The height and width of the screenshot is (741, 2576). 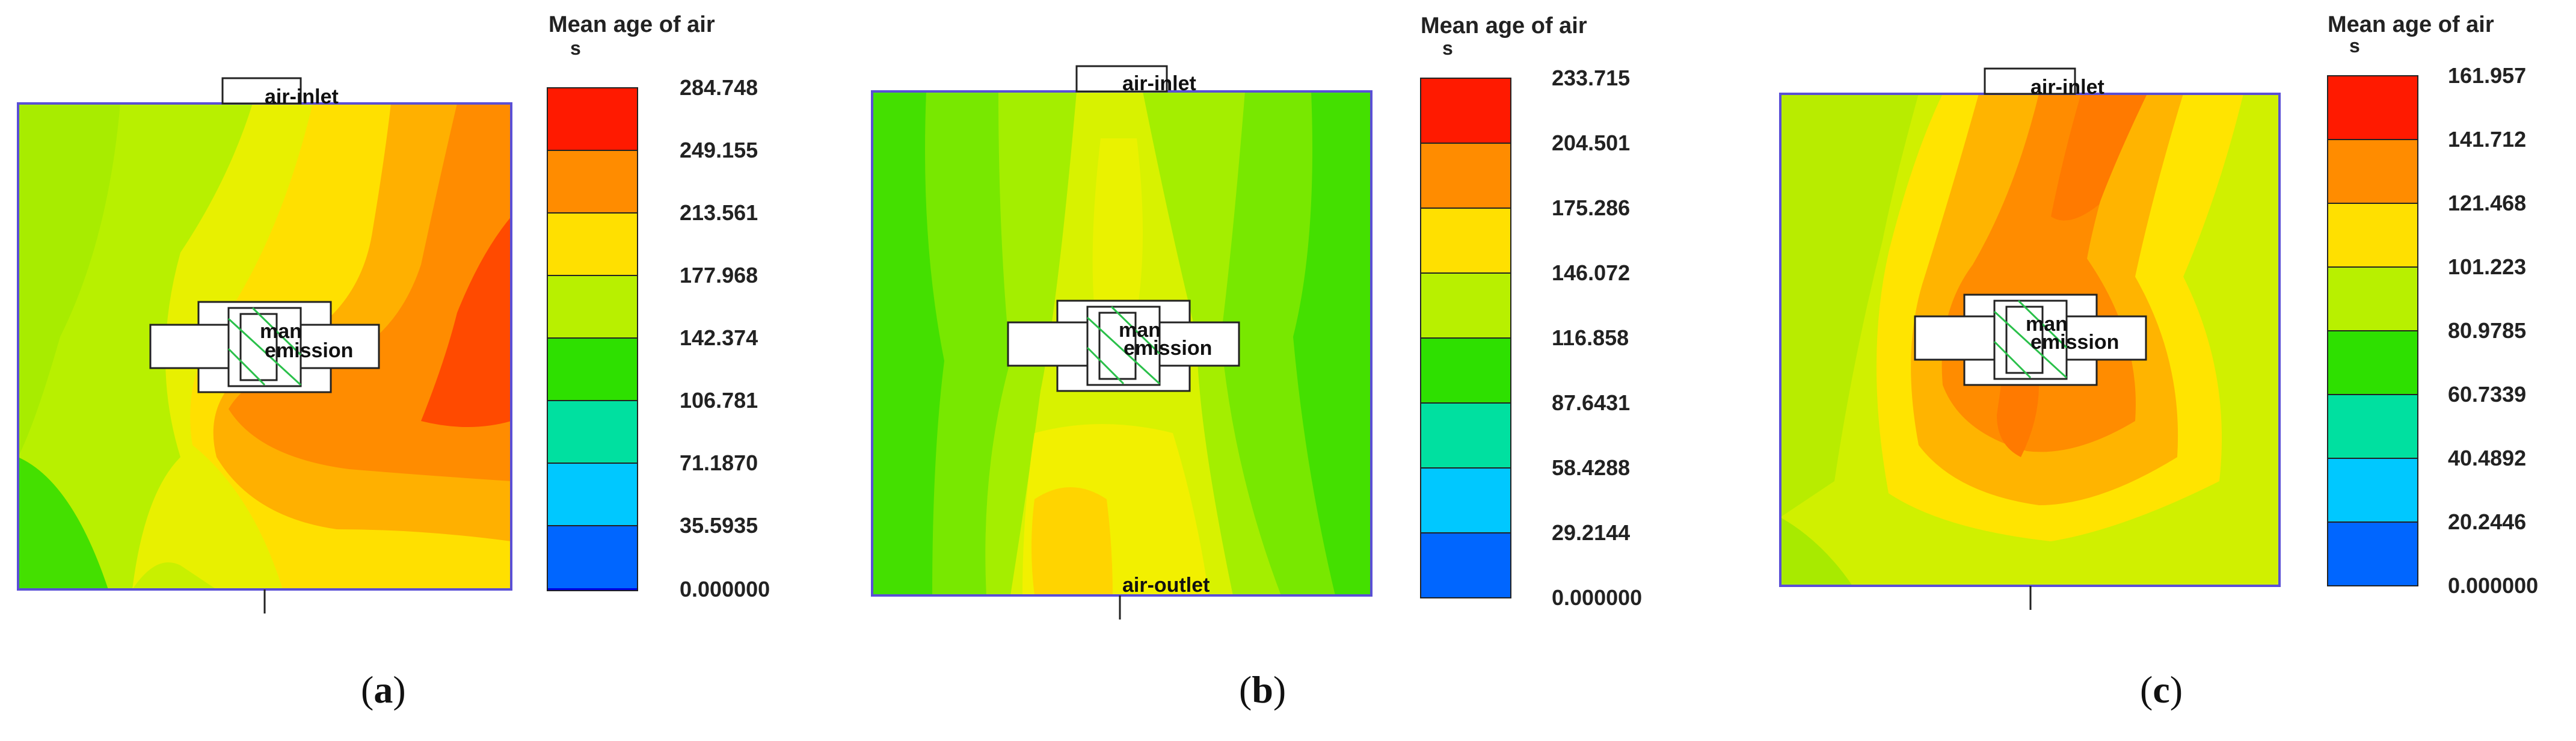 I want to click on caption-b: (b), so click(x=1262, y=689).